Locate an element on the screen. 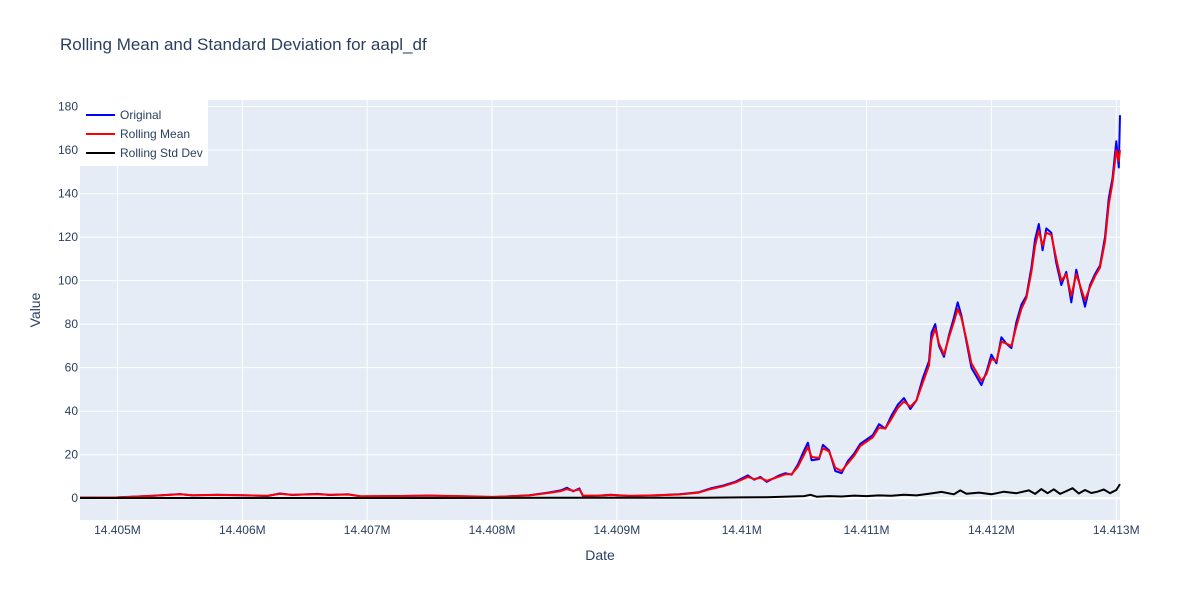 The height and width of the screenshot is (600, 1200). y-tick-label: 20 is located at coordinates (72, 455).